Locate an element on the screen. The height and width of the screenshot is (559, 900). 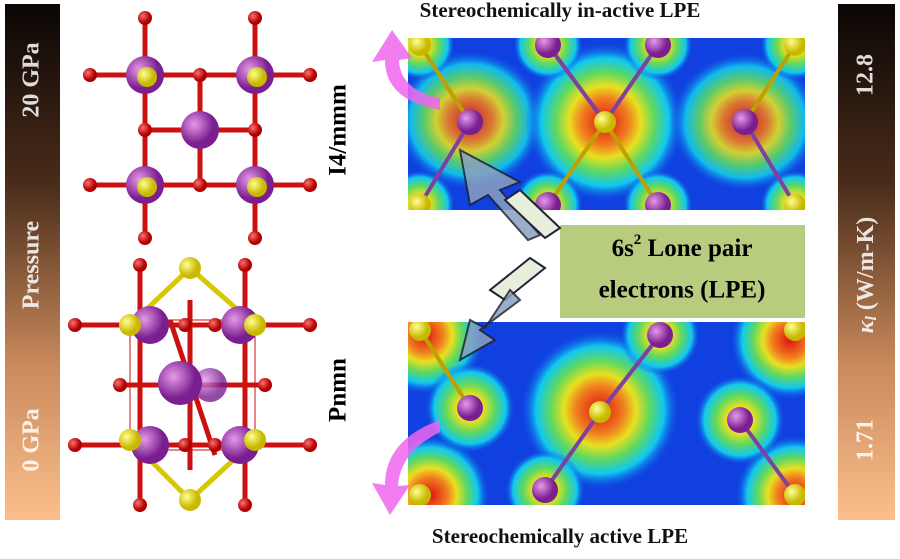
callout-line2: electrons (LPE) is located at coordinates (682, 290).